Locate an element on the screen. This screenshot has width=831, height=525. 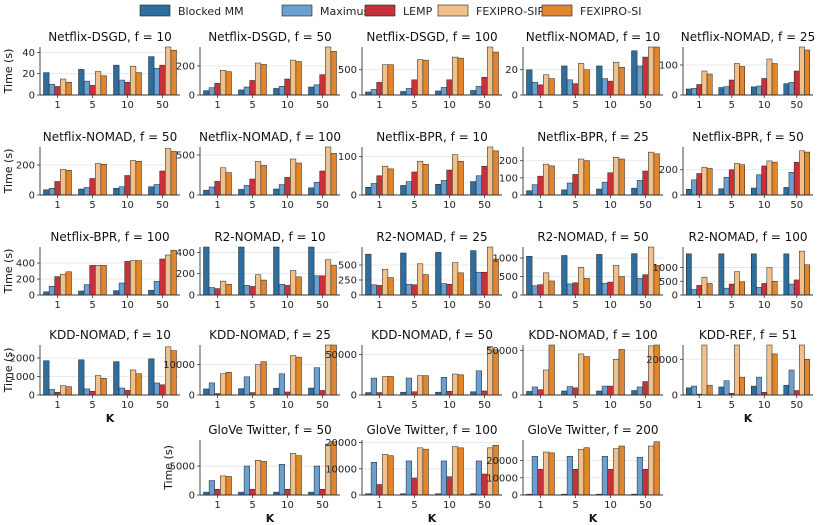
panel-title: GloVe Twitter, f = 50 is located at coordinates (269, 430).